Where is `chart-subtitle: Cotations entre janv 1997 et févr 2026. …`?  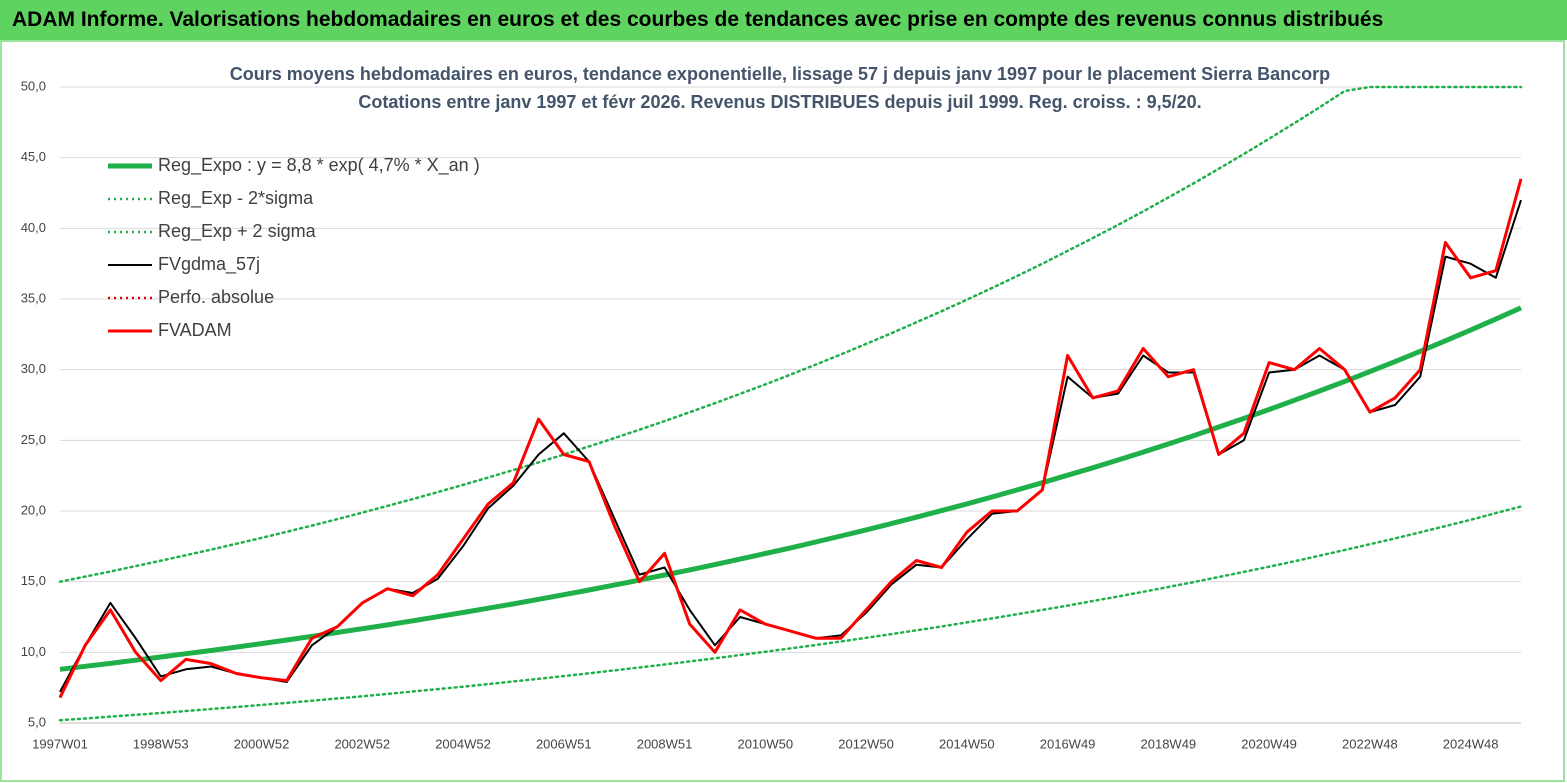
chart-subtitle: Cotations entre janv 1997 et févr 2026. … is located at coordinates (779, 102).